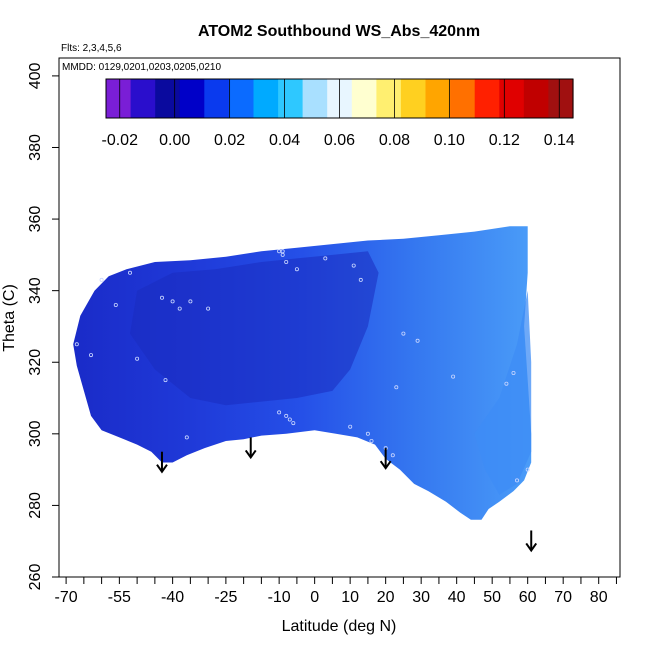 The width and height of the screenshot is (650, 650). Describe the element at coordinates (492, 597) in the screenshot. I see `x-tick-label: 50` at that location.